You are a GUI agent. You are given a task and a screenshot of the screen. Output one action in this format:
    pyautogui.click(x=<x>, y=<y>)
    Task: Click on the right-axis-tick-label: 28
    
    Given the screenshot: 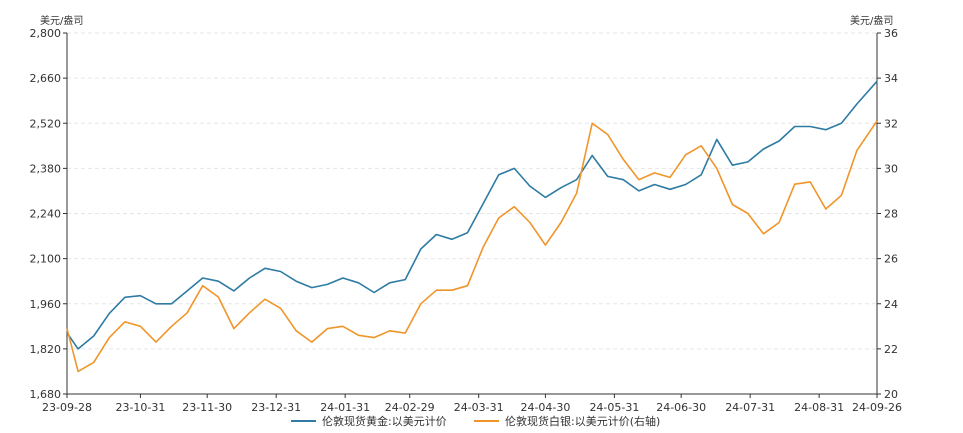 What is the action you would take?
    pyautogui.click(x=891, y=214)
    